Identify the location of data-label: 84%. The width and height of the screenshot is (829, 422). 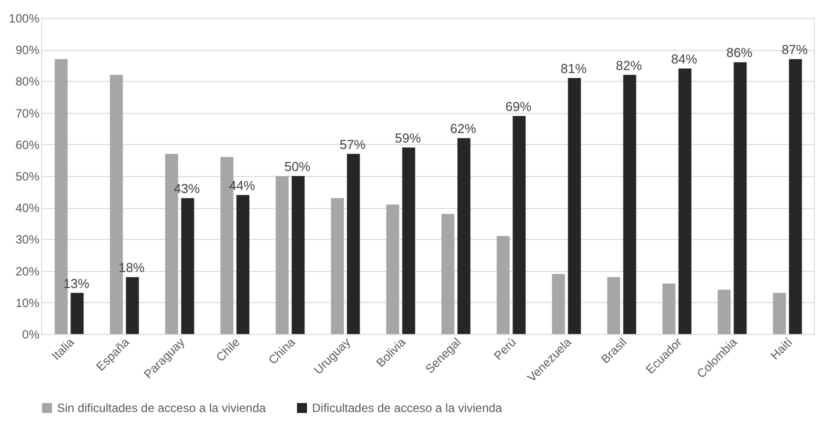
(684, 59).